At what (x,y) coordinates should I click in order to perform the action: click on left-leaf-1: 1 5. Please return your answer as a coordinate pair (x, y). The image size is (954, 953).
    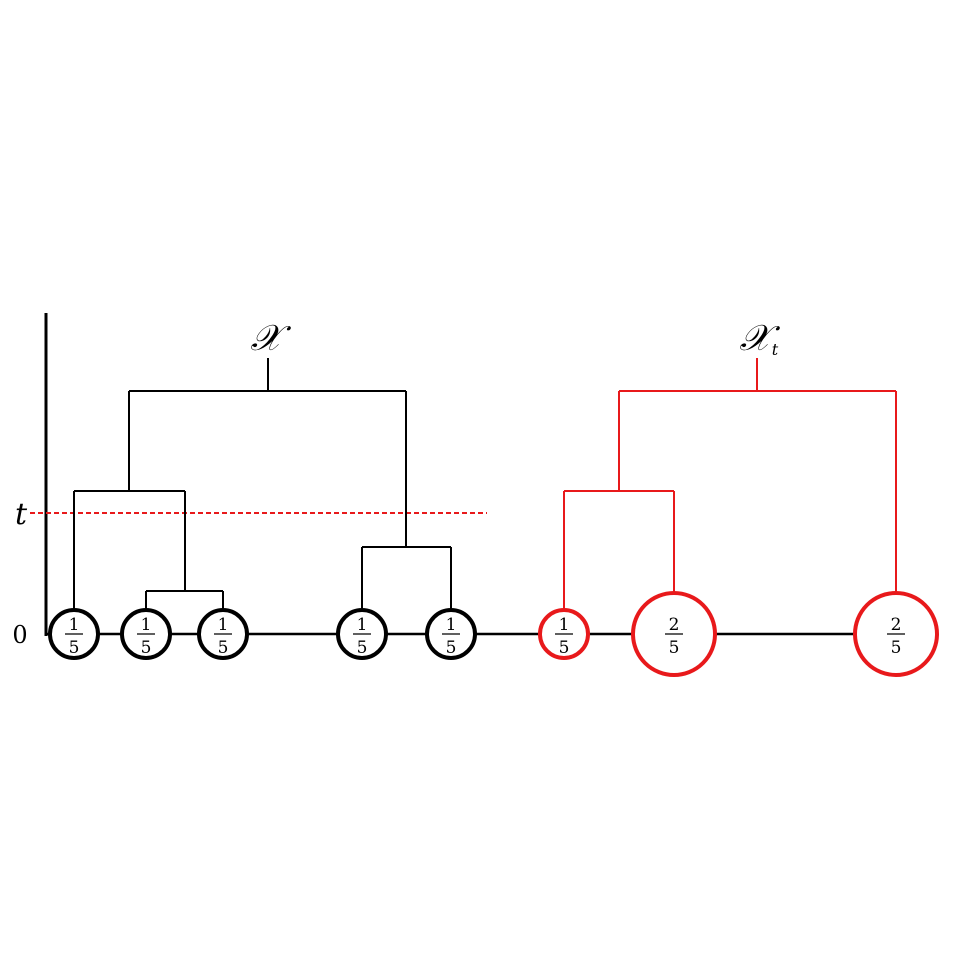
    Looking at the image, I should click on (74, 634).